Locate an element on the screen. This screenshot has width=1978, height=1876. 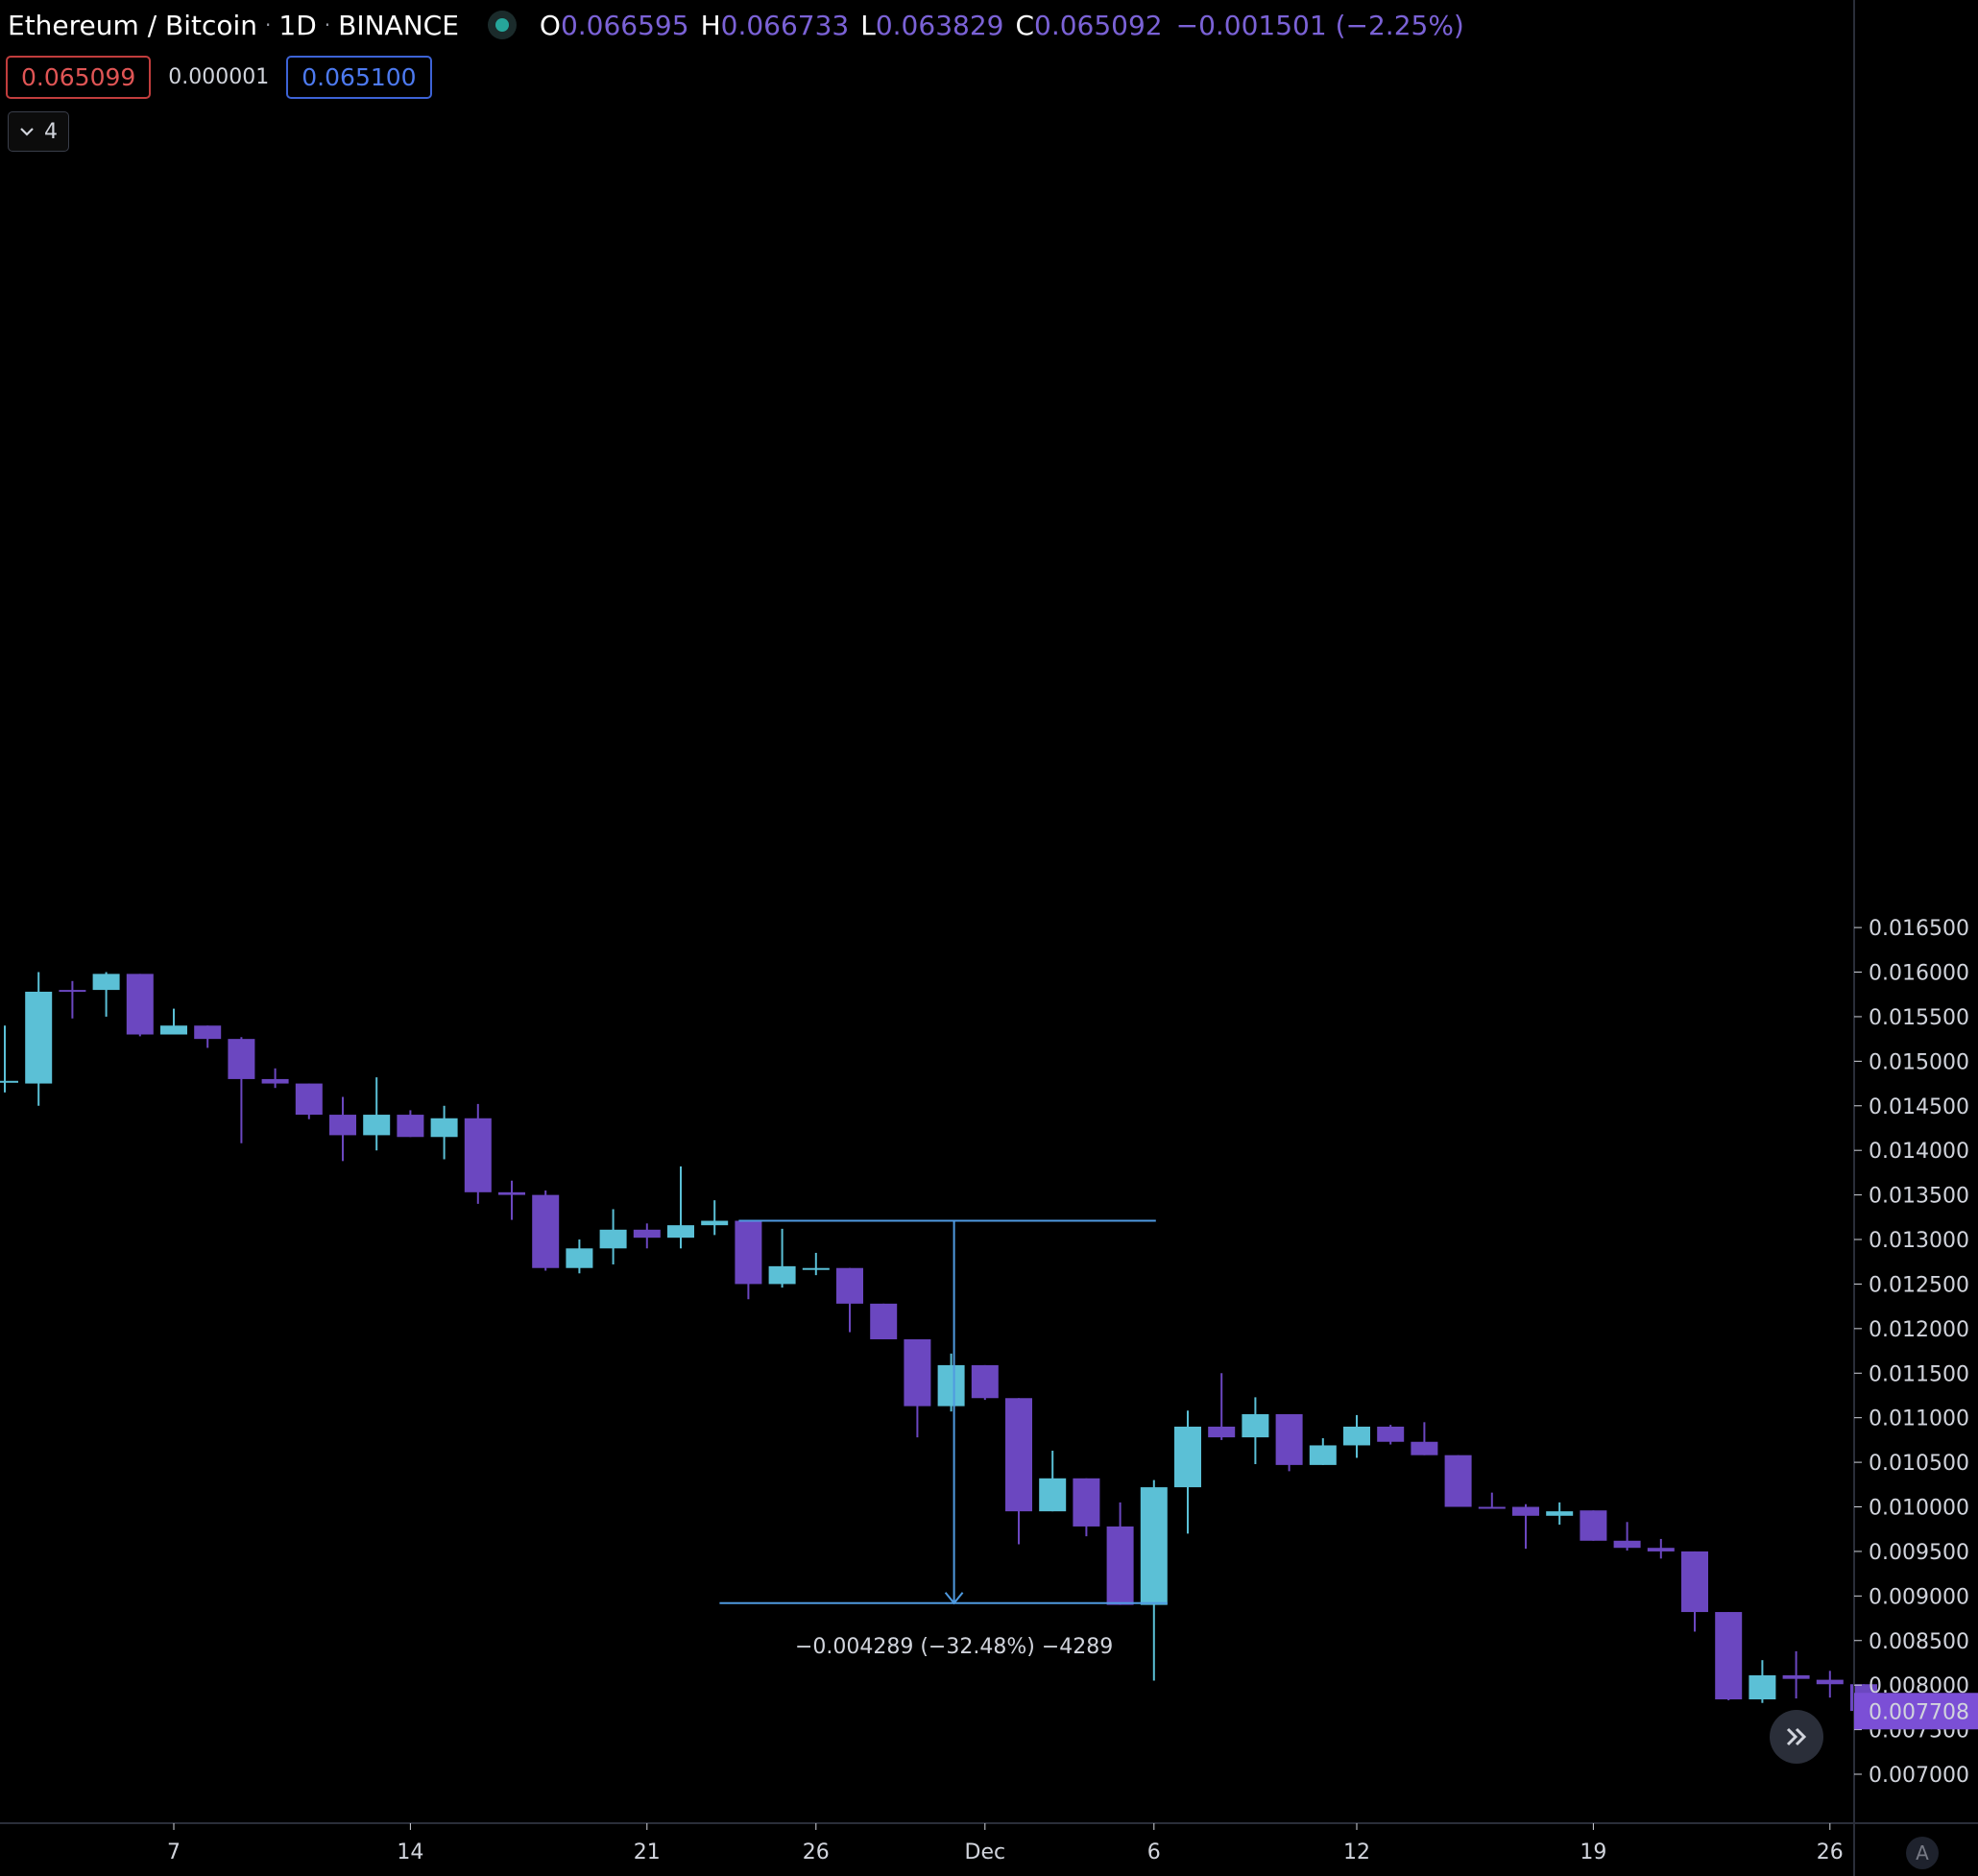
close-value: 0.065092 is located at coordinates (1098, 25).